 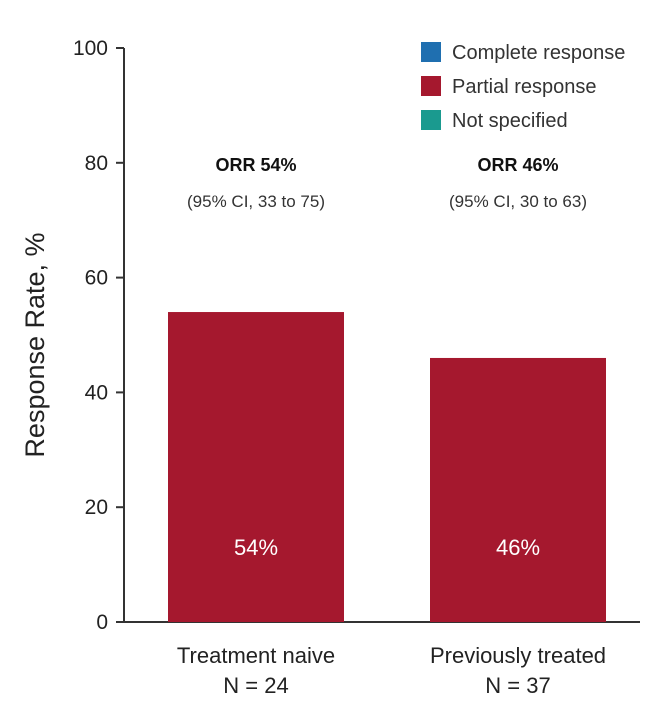 I want to click on category-name: Previously treated, so click(x=518, y=655).